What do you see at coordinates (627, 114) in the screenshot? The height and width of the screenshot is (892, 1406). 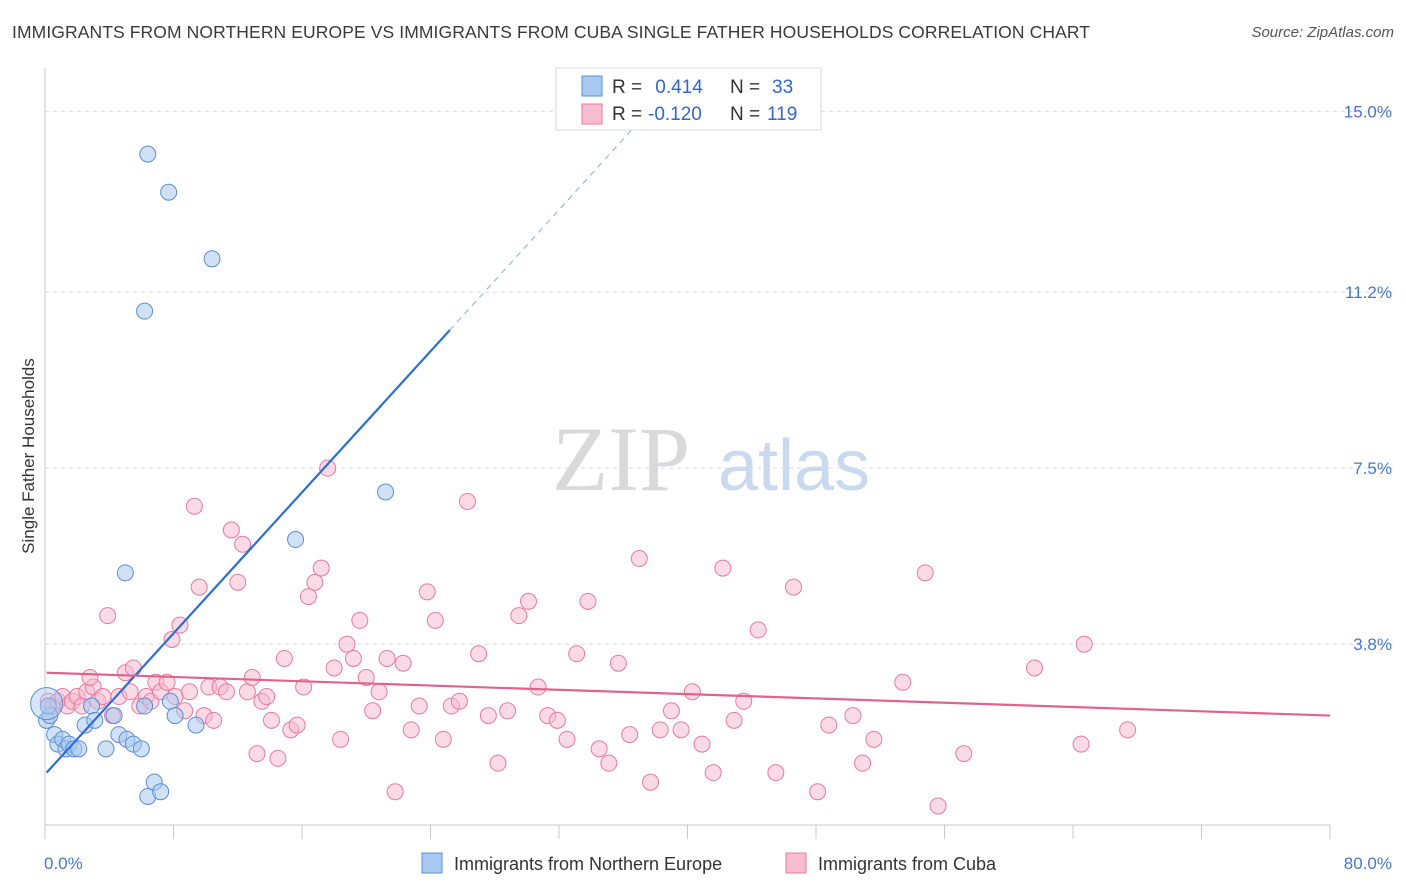 I see `legend-r-label-pink: R =` at bounding box center [627, 114].